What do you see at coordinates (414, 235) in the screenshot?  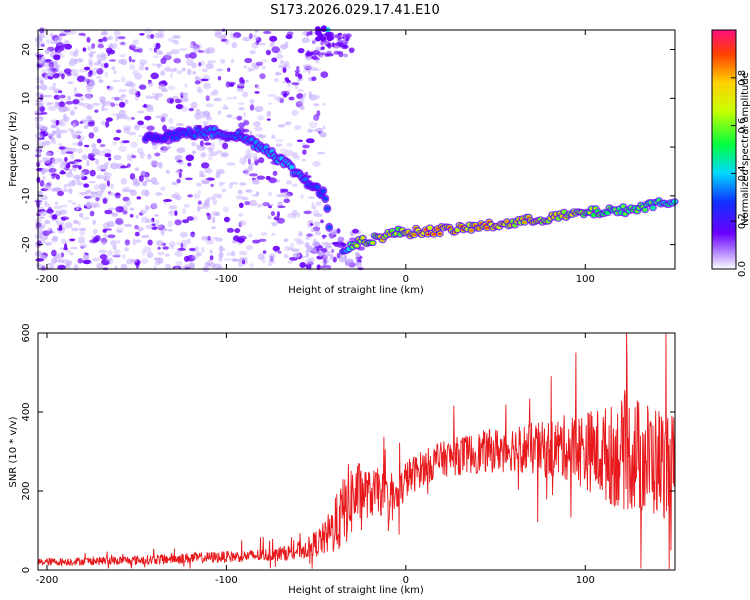 I see `ridge-core` at bounding box center [414, 235].